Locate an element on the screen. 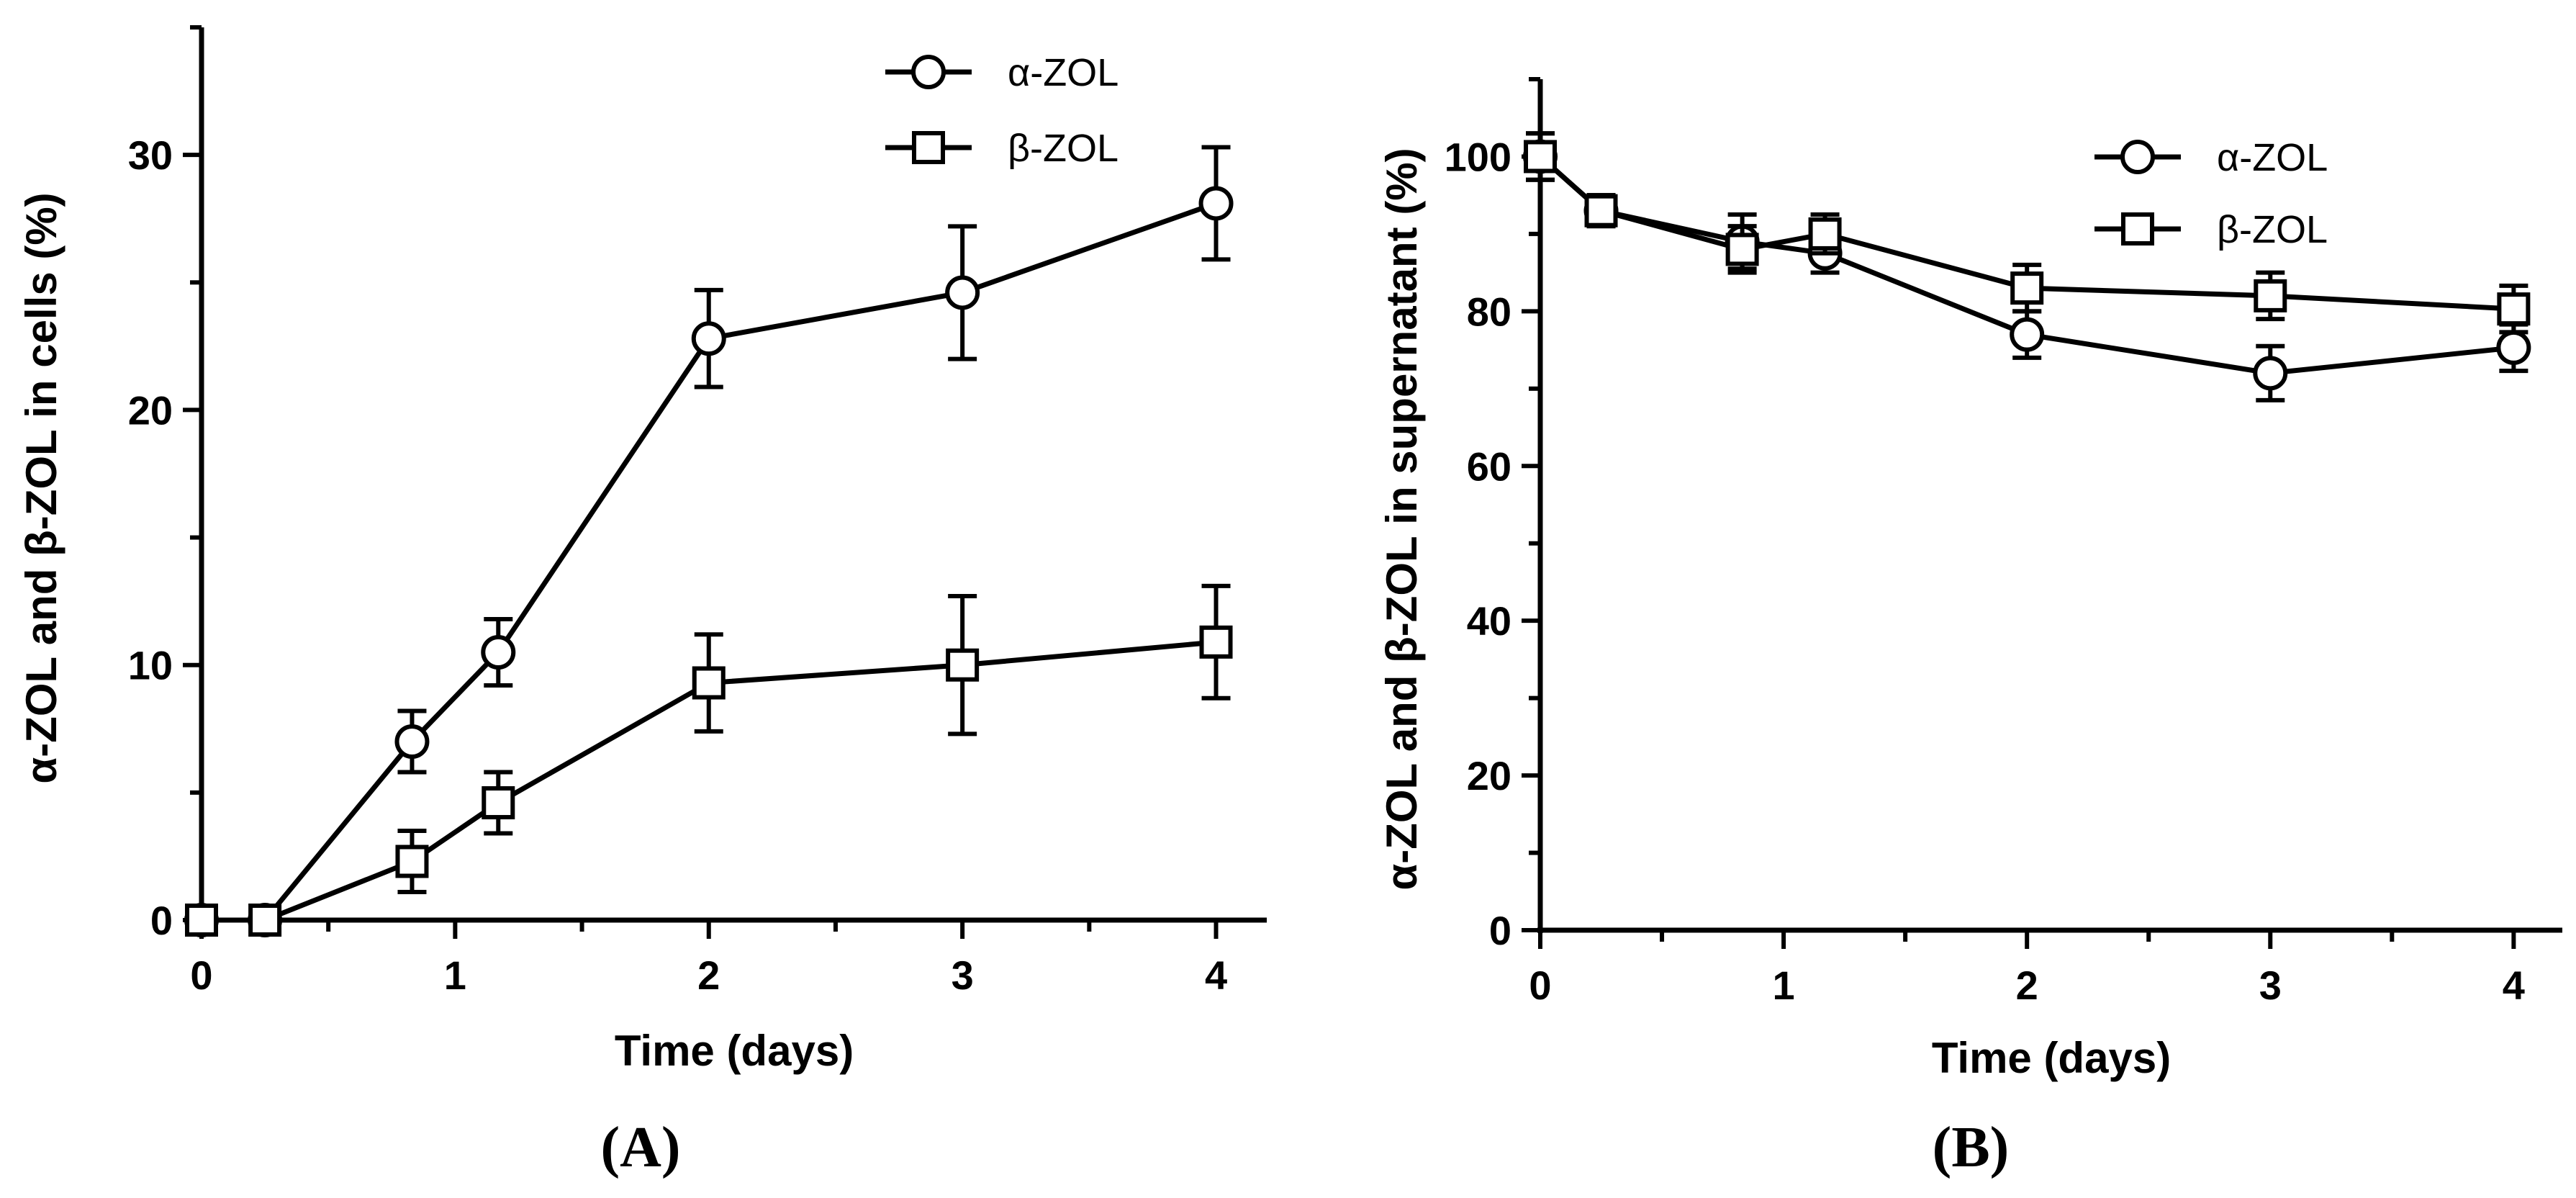  y-axis-title: α-ZOL and β-ZOL in cells (%) is located at coordinates (41, 487).